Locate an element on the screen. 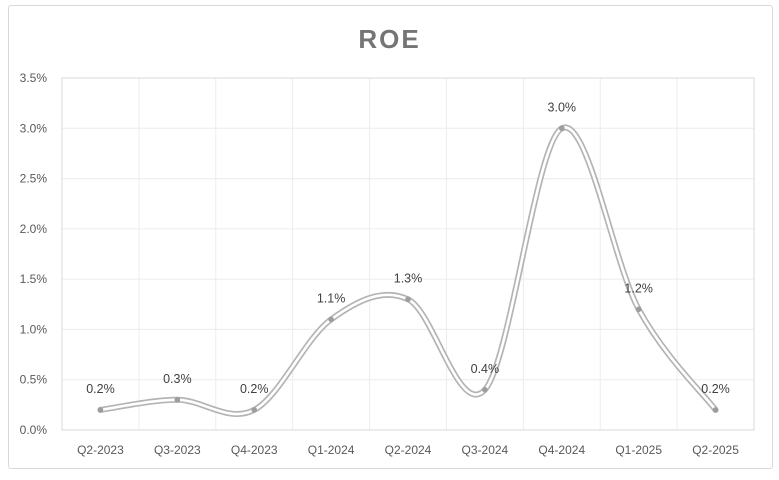 The width and height of the screenshot is (779, 480). x-axis-tick-label: Q3-2024 is located at coordinates (485, 450).